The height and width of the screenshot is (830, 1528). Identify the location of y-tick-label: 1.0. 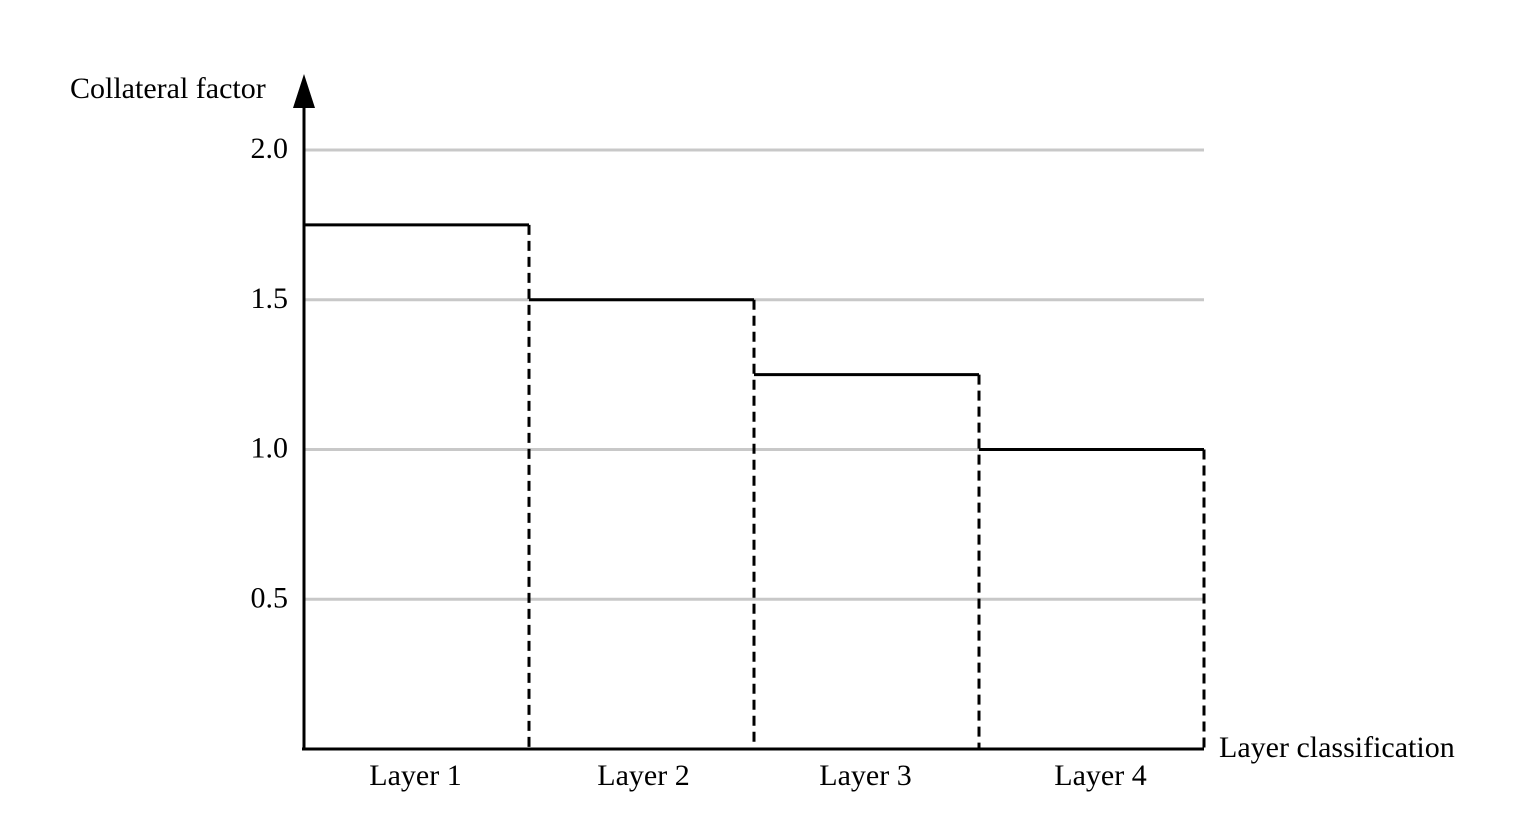
(270, 448).